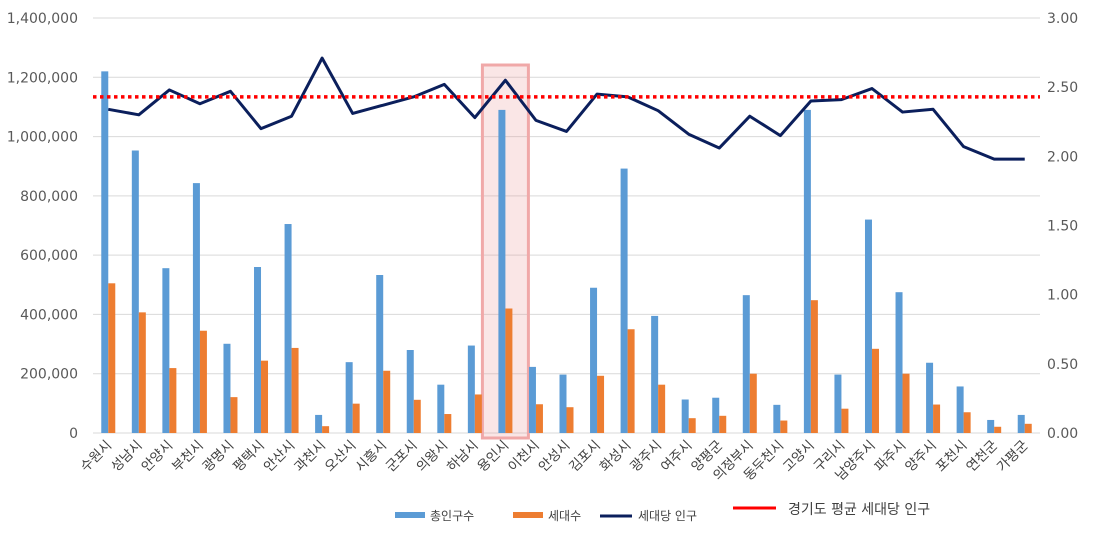  Describe the element at coordinates (1062, 88) in the screenshot. I see `y-right-tick-label: 2.50` at that location.